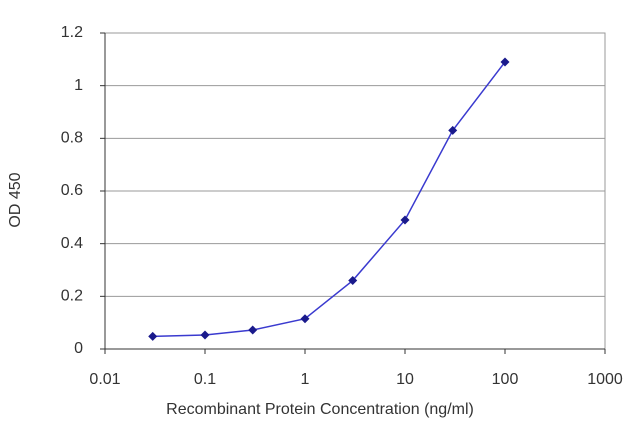  What do you see at coordinates (405, 379) in the screenshot?
I see `x-tick-label: 10` at bounding box center [405, 379].